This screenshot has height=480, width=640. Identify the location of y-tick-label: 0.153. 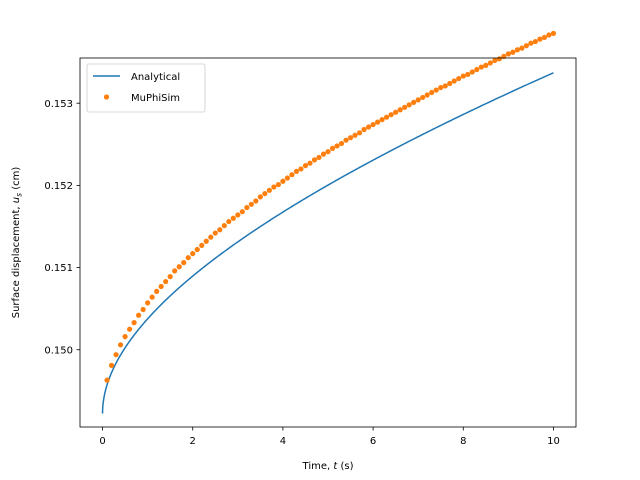
(58, 104).